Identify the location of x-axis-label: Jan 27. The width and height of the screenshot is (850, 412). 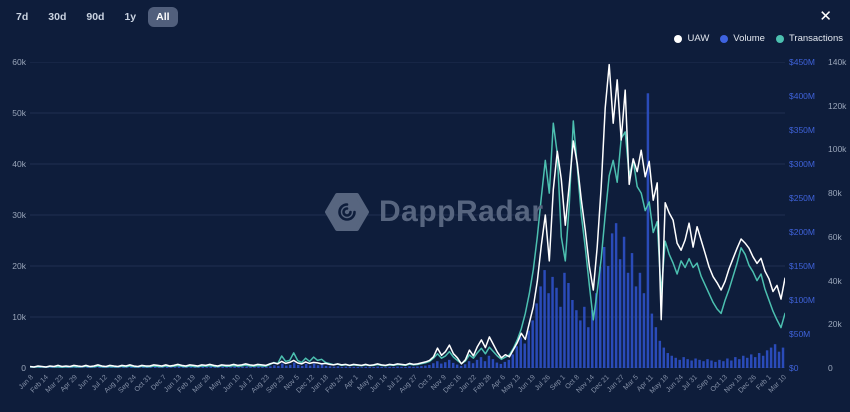
(615, 384).